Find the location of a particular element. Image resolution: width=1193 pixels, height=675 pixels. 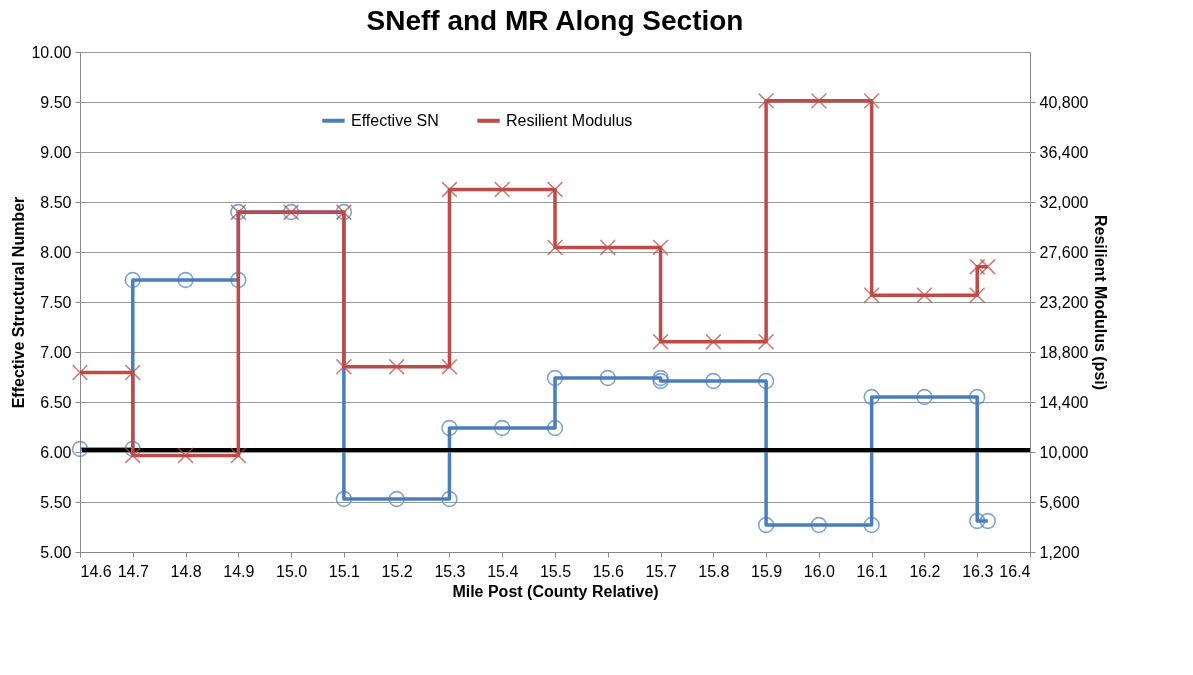

y-tick-label: 7.50 is located at coordinates (56, 302).